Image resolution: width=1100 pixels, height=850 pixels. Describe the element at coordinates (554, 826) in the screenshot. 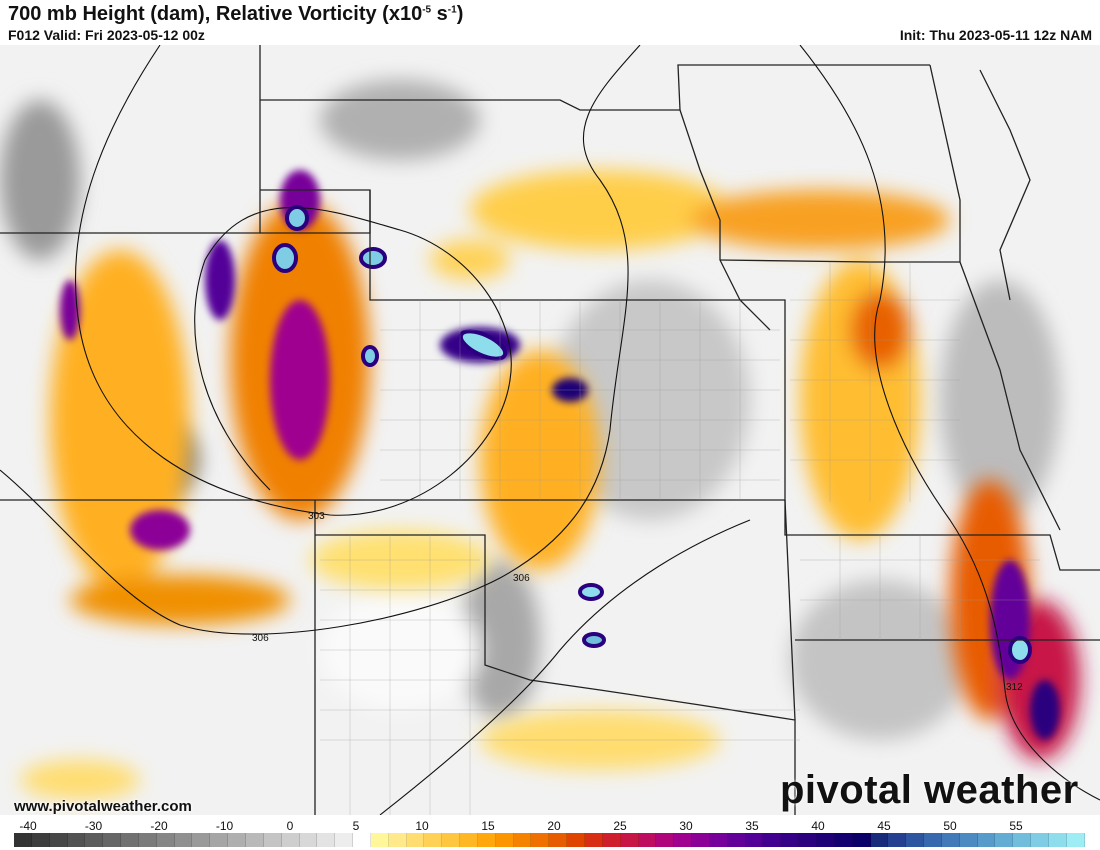

I see `colorbar-tick-label: 20` at that location.